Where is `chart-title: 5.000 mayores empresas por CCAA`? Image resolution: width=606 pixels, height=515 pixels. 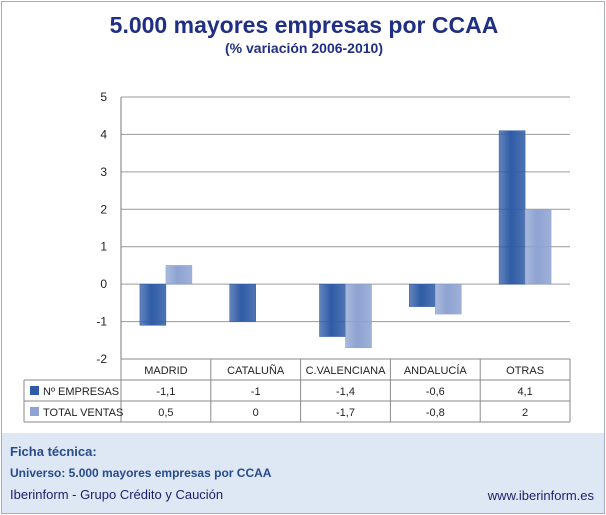
chart-title: 5.000 mayores empresas por CCAA is located at coordinates (304, 25).